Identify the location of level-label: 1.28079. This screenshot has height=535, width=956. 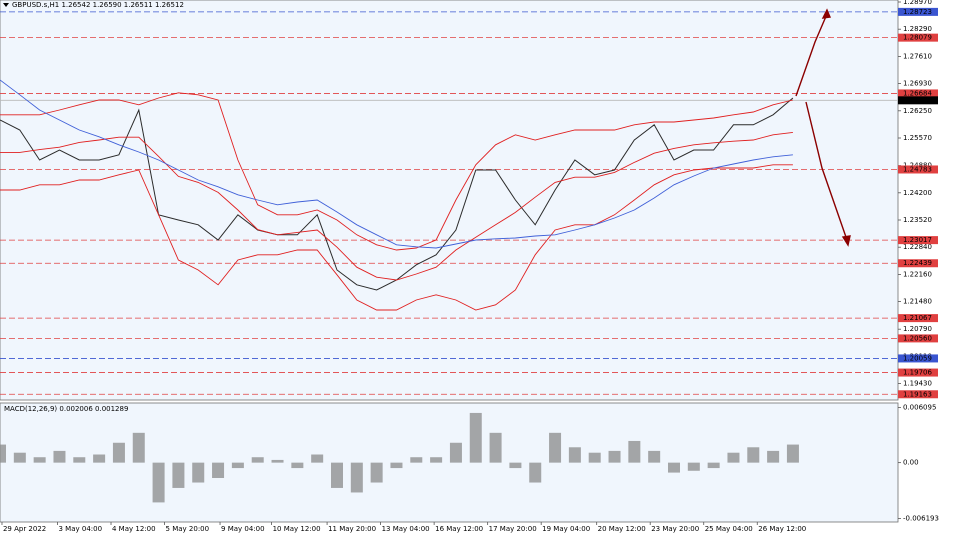
(917, 38).